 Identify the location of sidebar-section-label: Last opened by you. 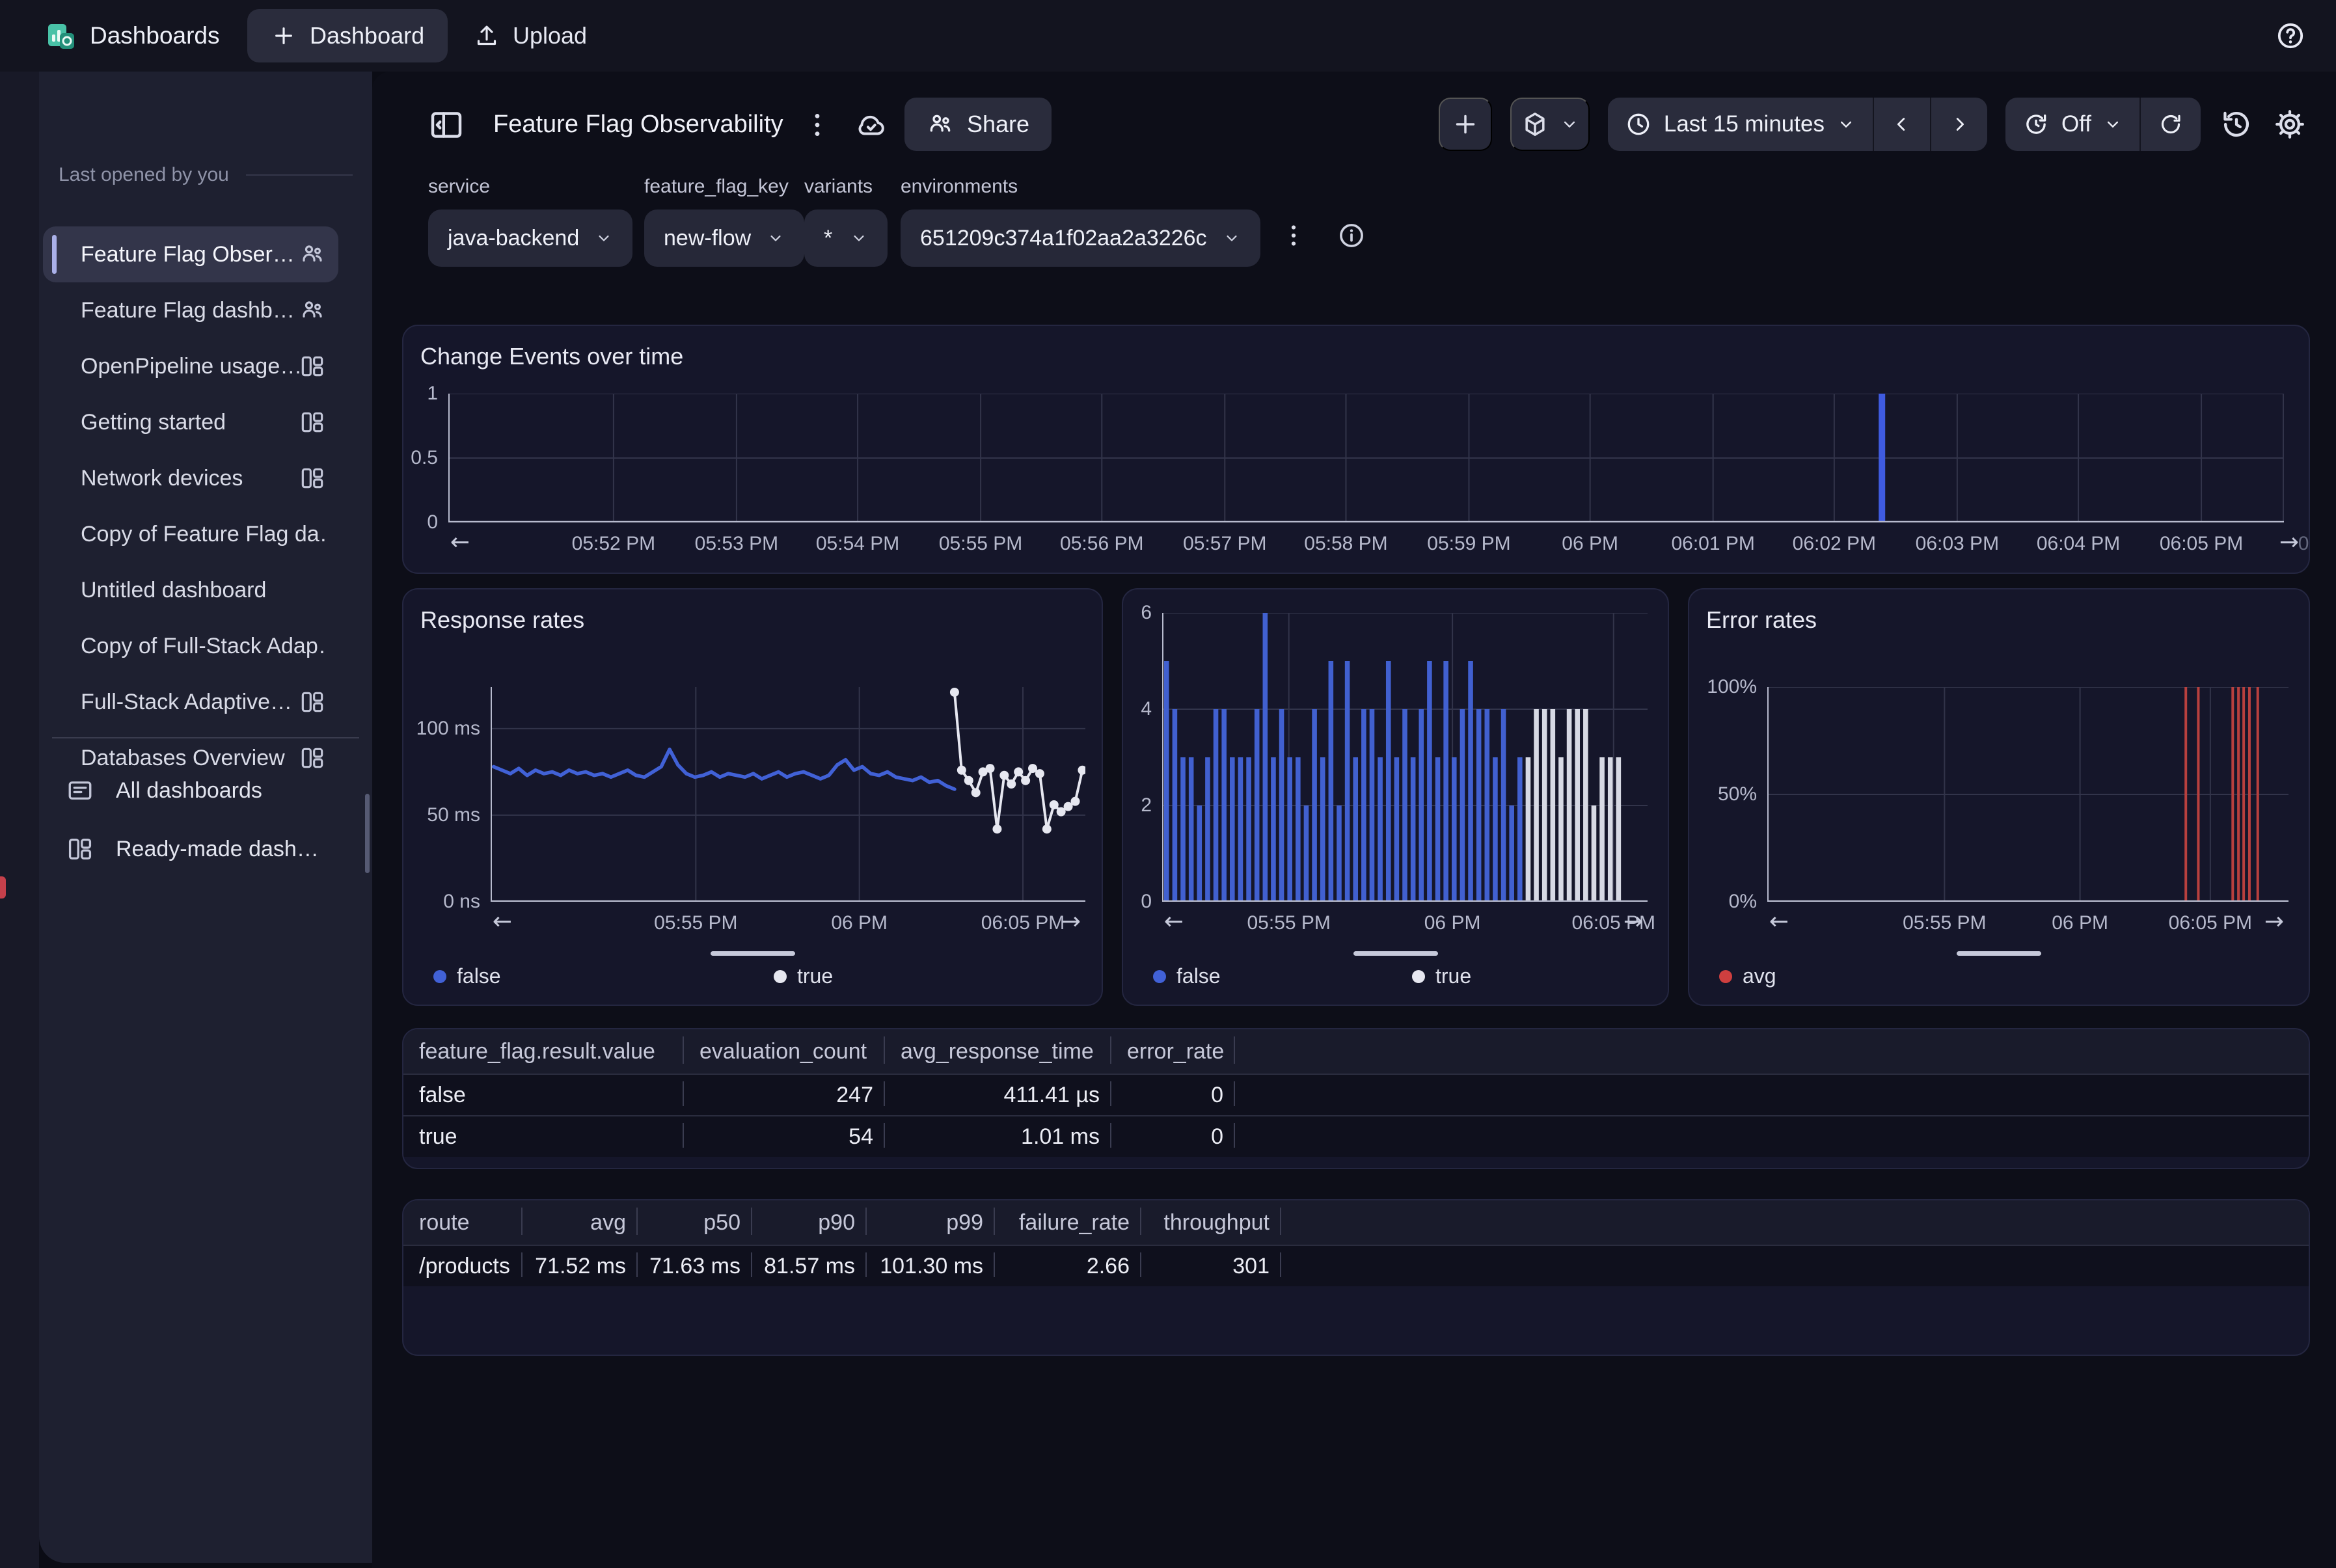
(144, 175).